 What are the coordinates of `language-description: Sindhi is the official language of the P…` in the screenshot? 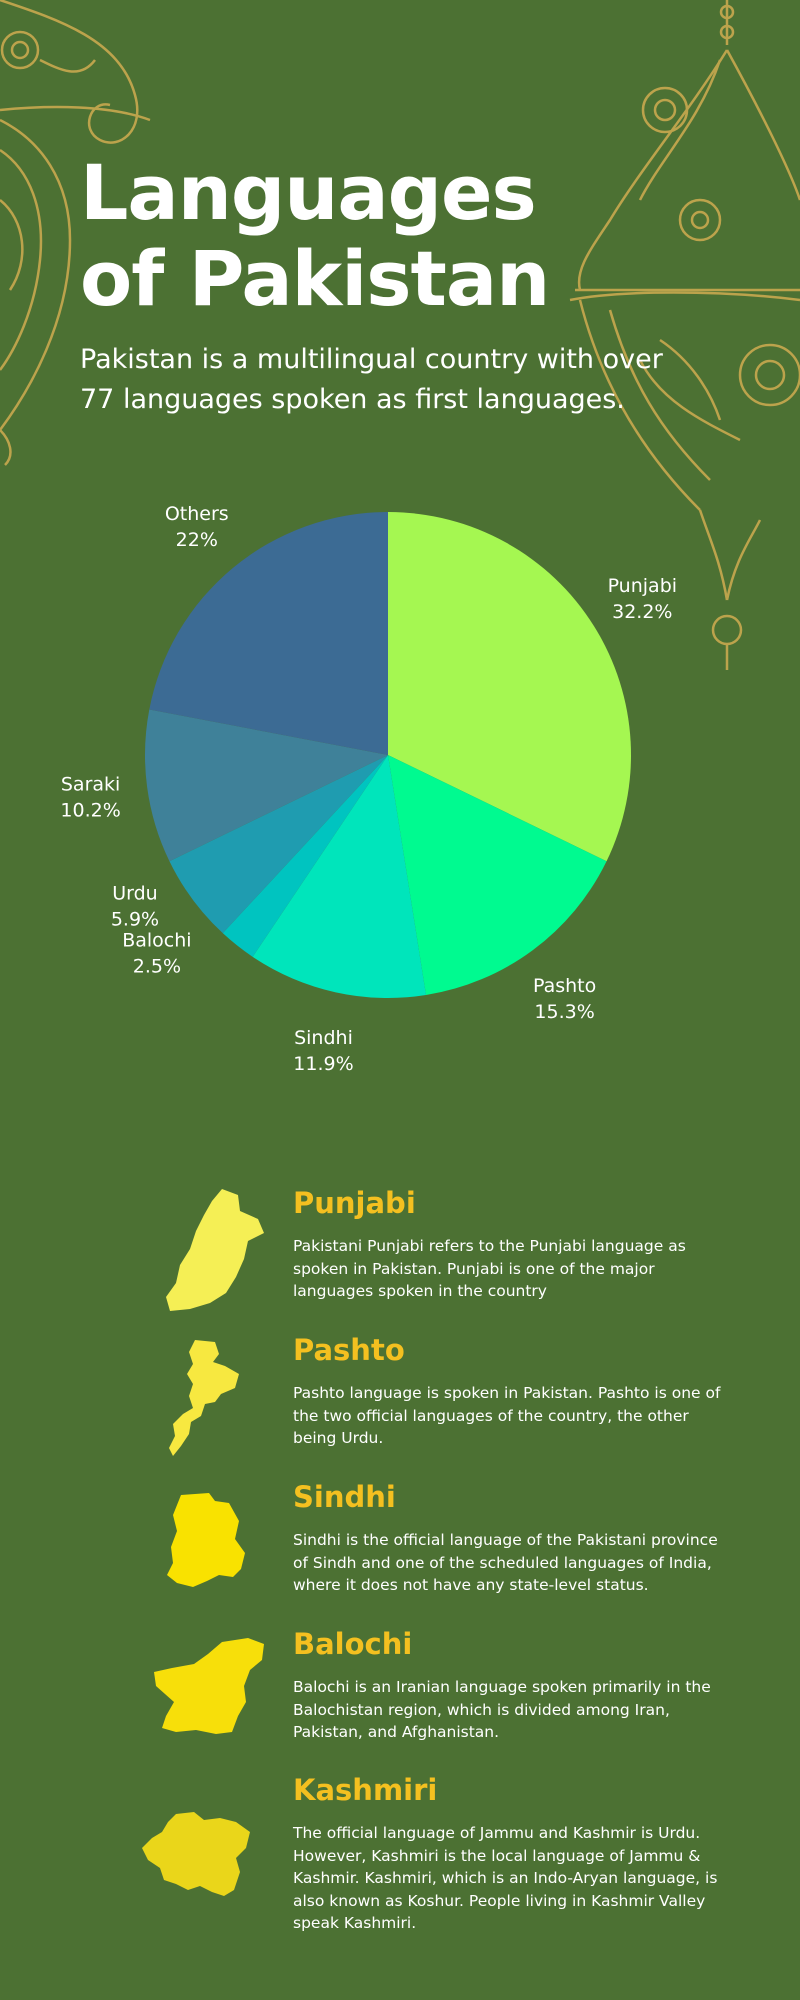 It's located at (505, 1562).